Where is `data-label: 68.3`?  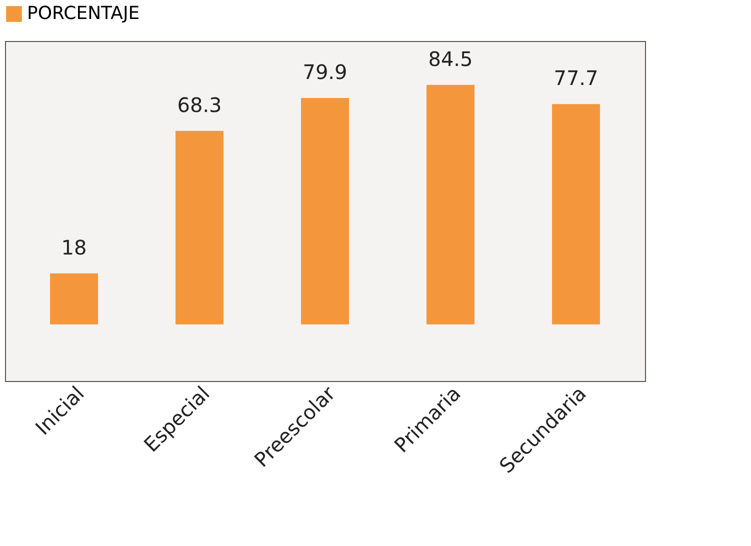 data-label: 68.3 is located at coordinates (199, 104).